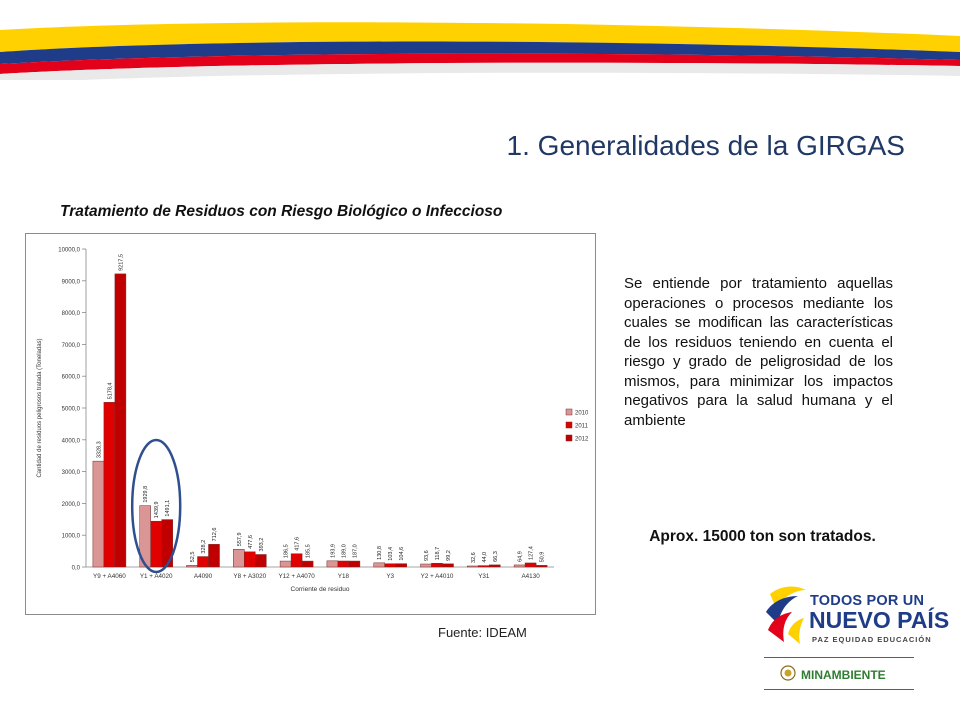 This screenshot has height=720, width=960. What do you see at coordinates (193, 557) in the screenshot?
I see `bar-data-label: 52,5` at bounding box center [193, 557].